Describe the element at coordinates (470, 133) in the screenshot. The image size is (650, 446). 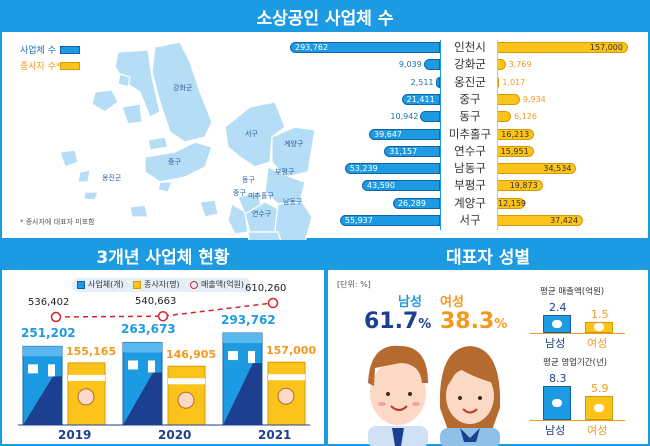
I see `region-label: 미추홀구` at that location.